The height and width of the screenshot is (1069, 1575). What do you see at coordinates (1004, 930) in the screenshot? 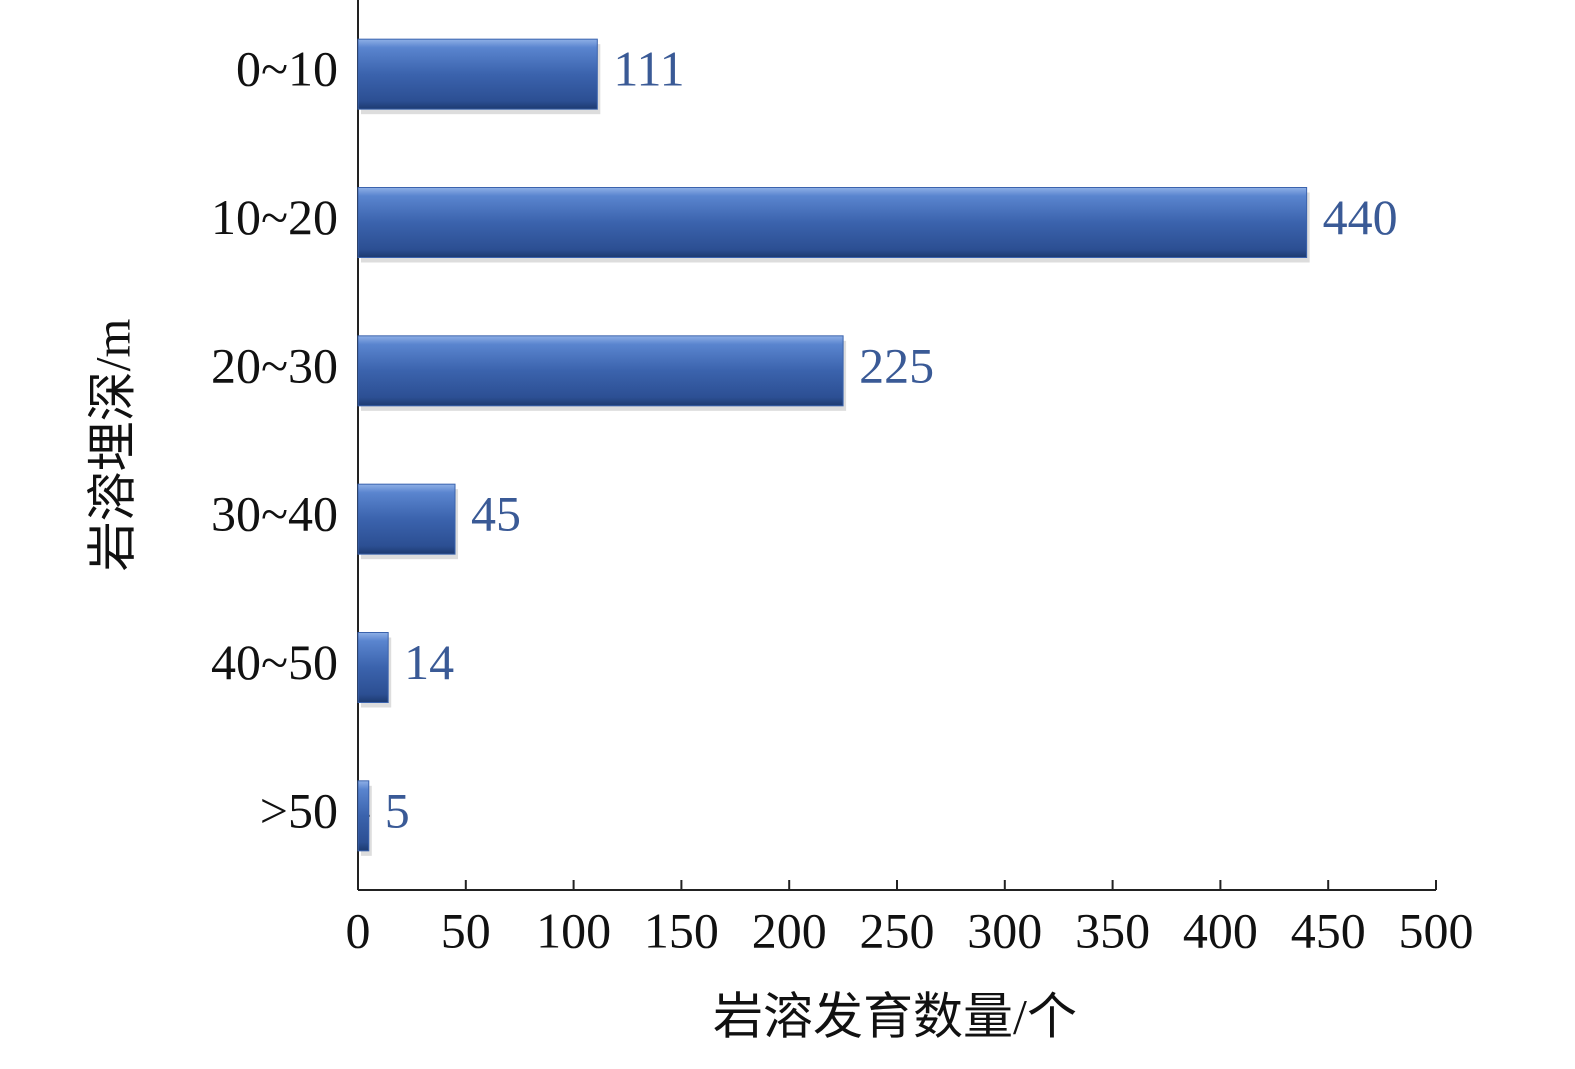
I see `x-tick-label: 300` at bounding box center [1004, 930].